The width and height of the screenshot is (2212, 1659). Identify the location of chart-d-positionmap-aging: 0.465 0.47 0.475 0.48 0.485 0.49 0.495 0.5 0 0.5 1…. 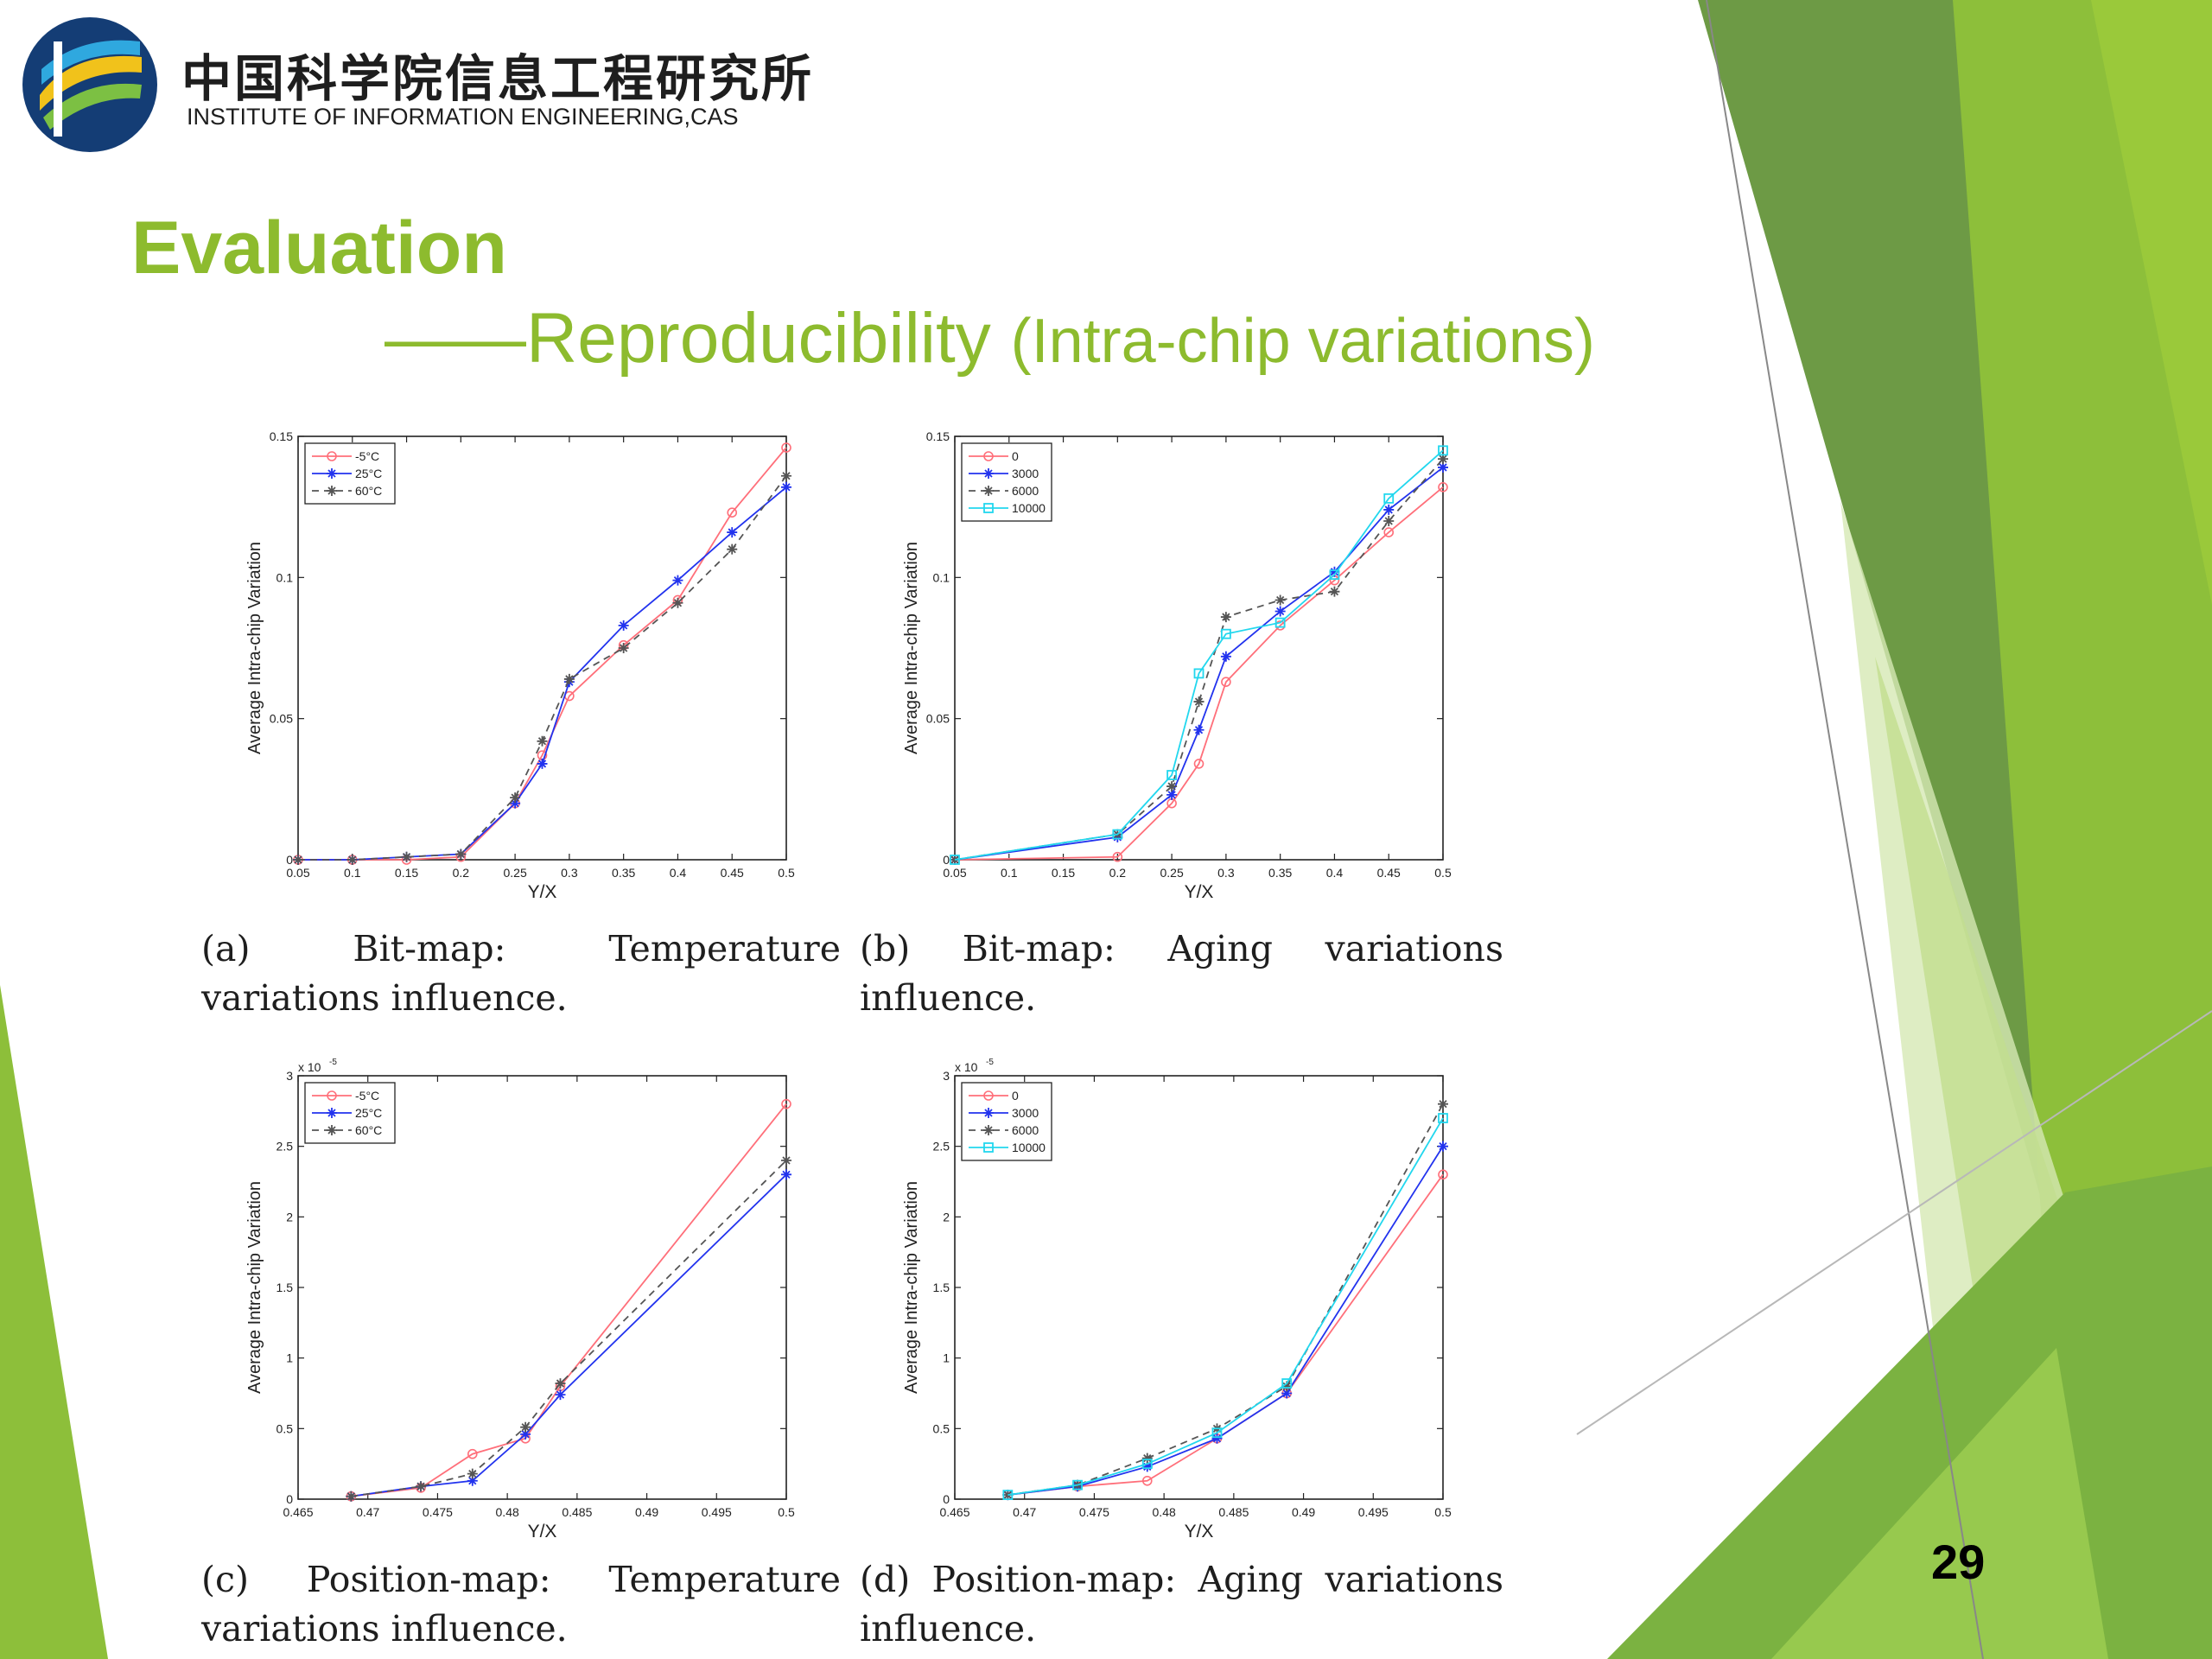
(1177, 1300).